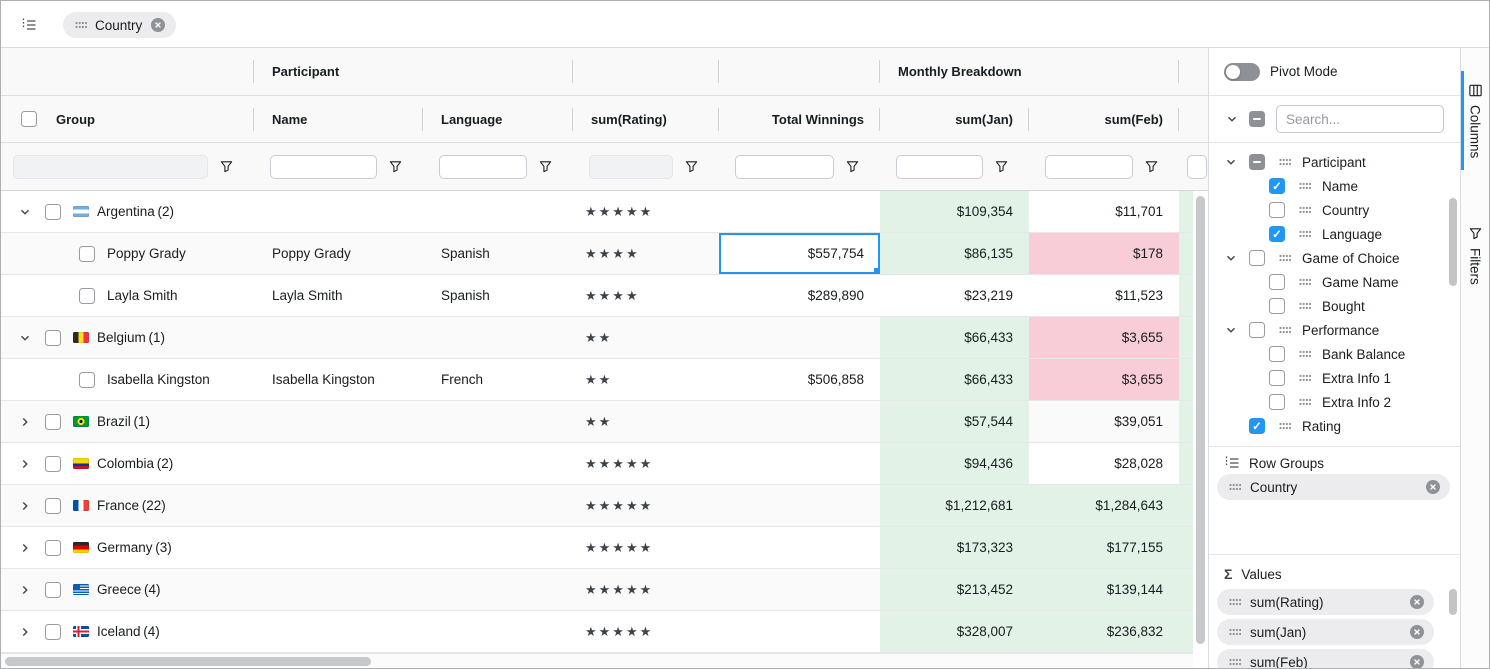  Describe the element at coordinates (1334, 378) in the screenshot. I see `column-tree-item-extra-info-1: Extra Info 1` at that location.